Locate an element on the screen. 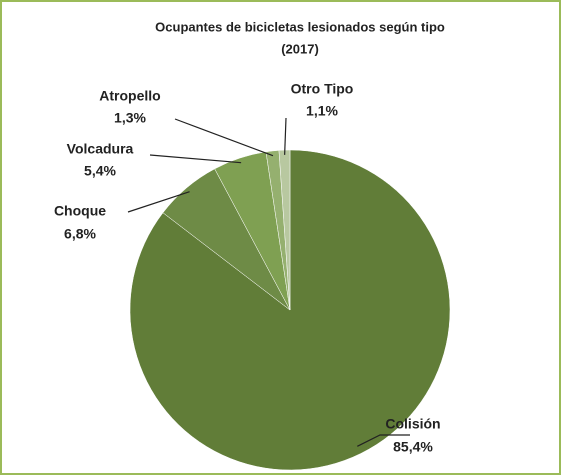 This screenshot has height=475, width=561. slice-label: Atropello is located at coordinates (129, 96).